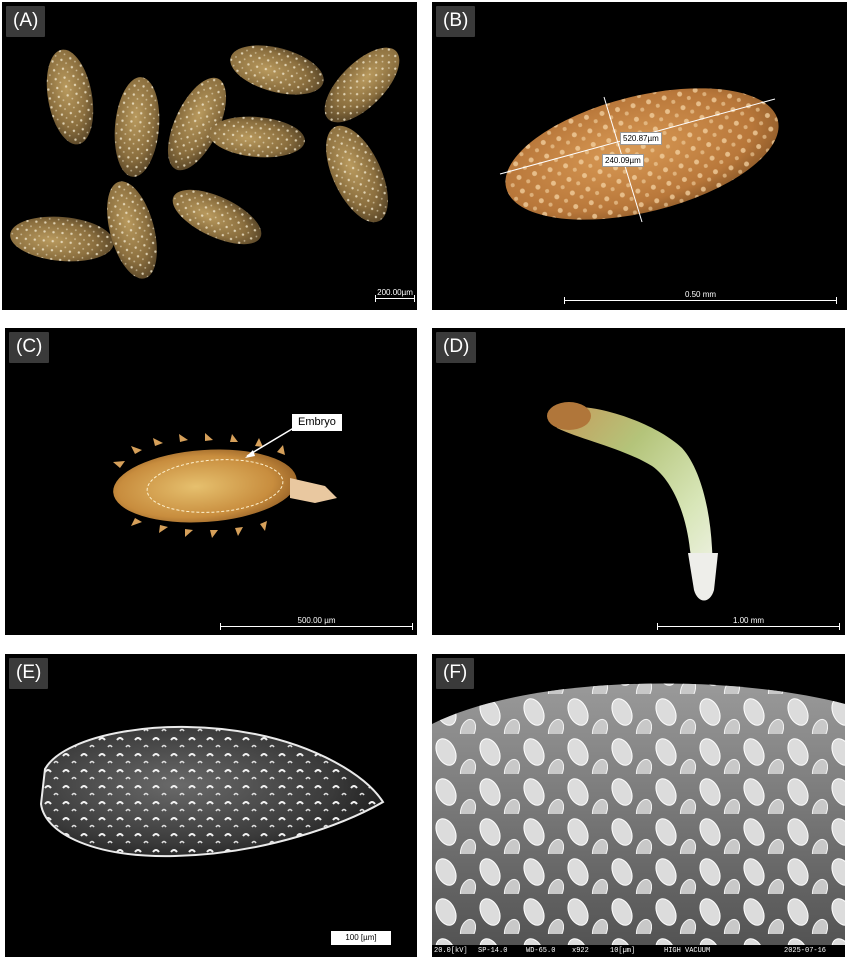 The image size is (850, 960). What do you see at coordinates (687, 951) in the screenshot?
I see `sem-vacuum-mode: HIGH VACUUM` at bounding box center [687, 951].